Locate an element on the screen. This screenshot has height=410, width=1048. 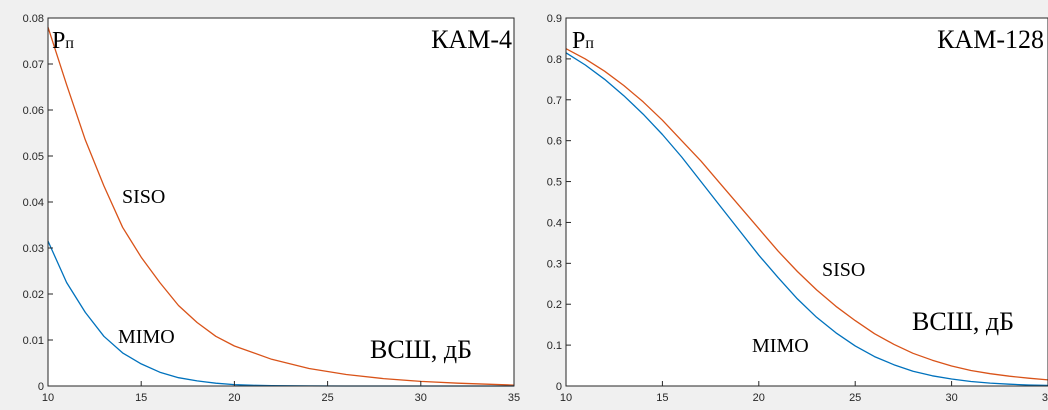
modulation-label: КАМ-4 is located at coordinates (471, 39).